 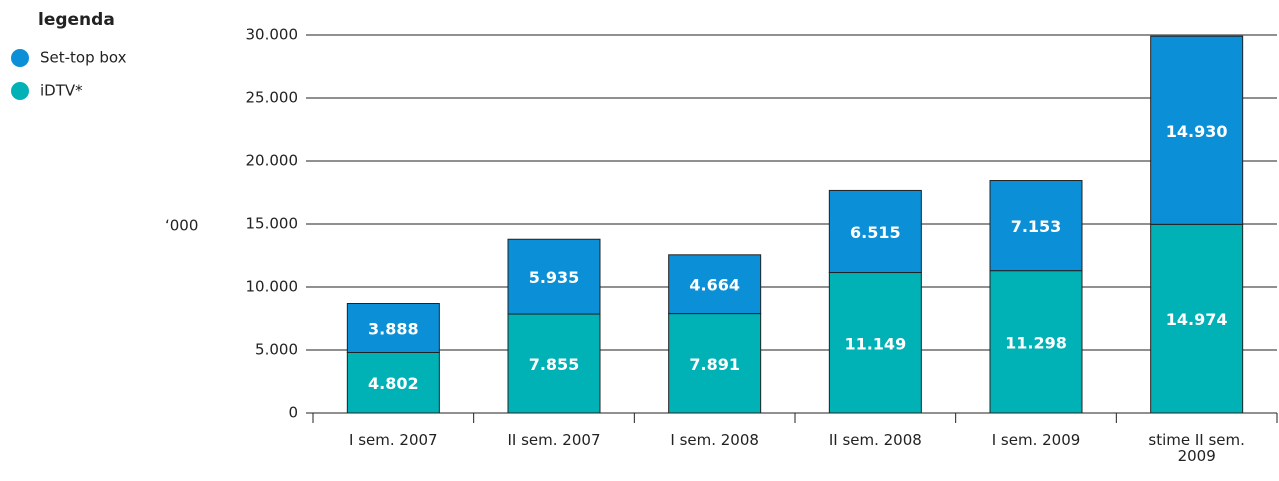 I want to click on x-tick-label: I sem. 2007, so click(x=393, y=440).